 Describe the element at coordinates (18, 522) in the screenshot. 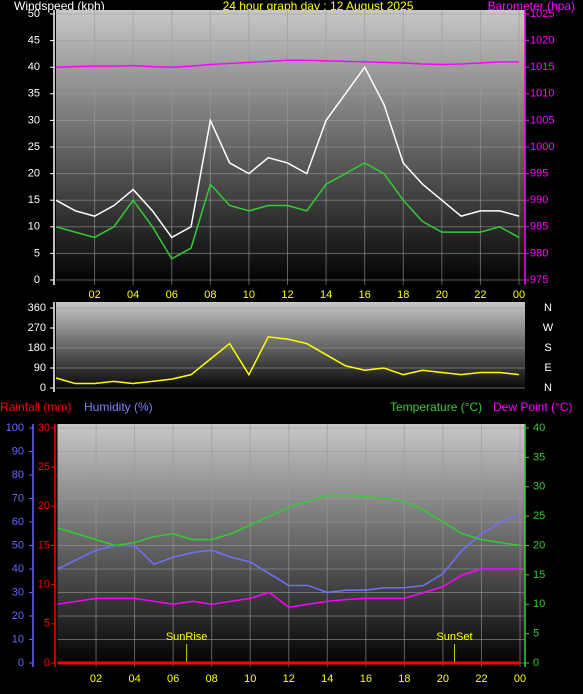

I see `y-tick-label: 60` at that location.